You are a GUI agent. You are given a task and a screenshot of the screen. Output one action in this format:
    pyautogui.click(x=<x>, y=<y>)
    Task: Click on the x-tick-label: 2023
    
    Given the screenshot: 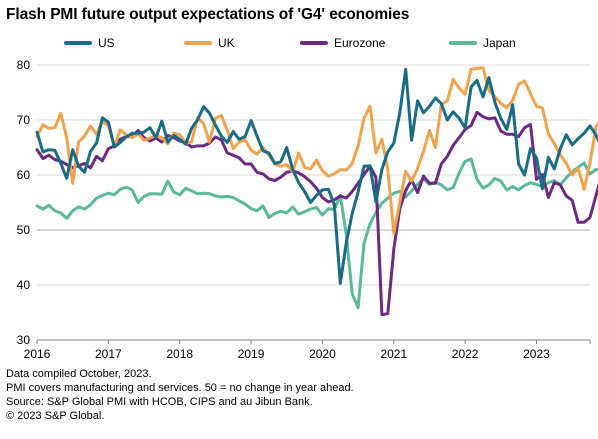 What is the action you would take?
    pyautogui.click(x=536, y=354)
    